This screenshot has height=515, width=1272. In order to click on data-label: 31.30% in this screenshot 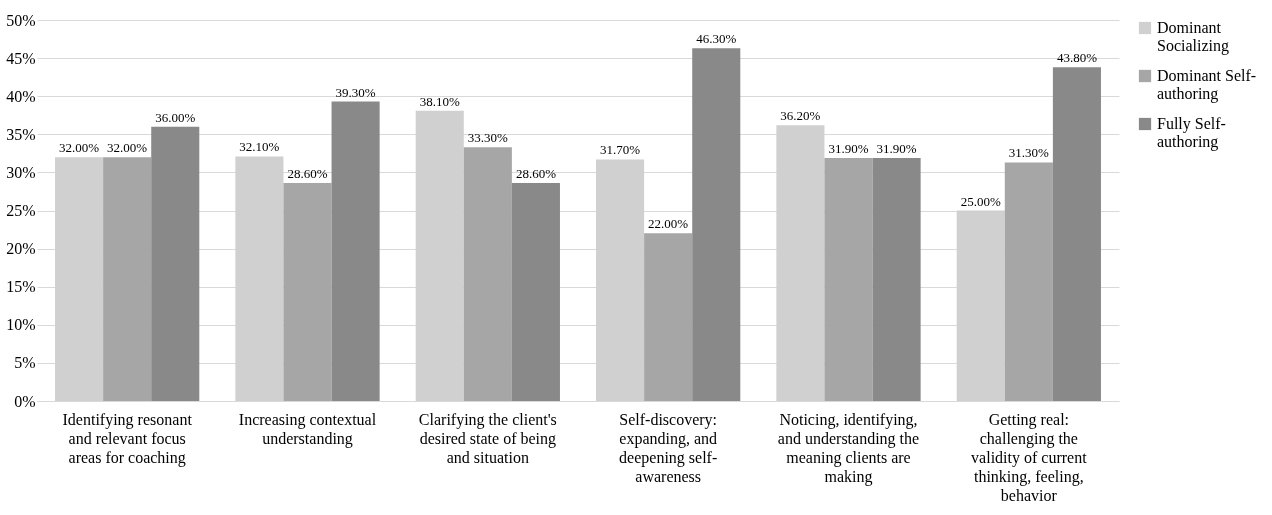, I will do `click(1029, 153)`.